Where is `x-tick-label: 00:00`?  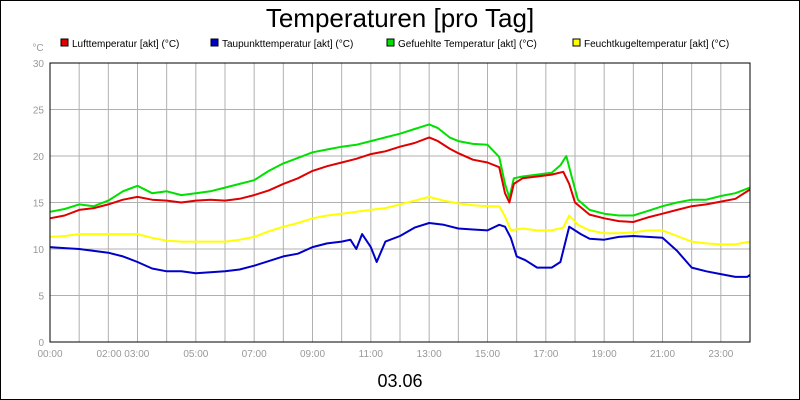
x-tick-label: 00:00 is located at coordinates (49, 354).